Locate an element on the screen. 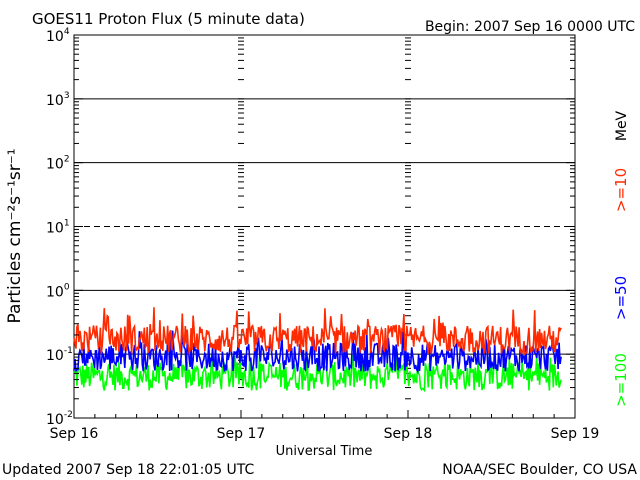 Image resolution: width=640 pixels, height=480 pixels. y-tick-exponent: 2 is located at coordinates (67, 160).